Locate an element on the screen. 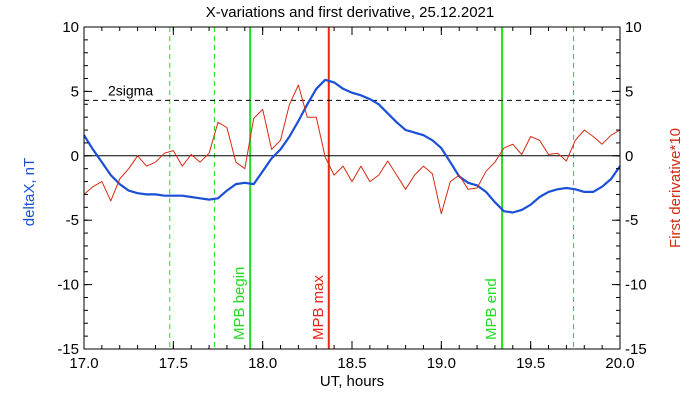 This screenshot has height=400, width=700. vertical-marker-label-1: MPB max is located at coordinates (318, 307).